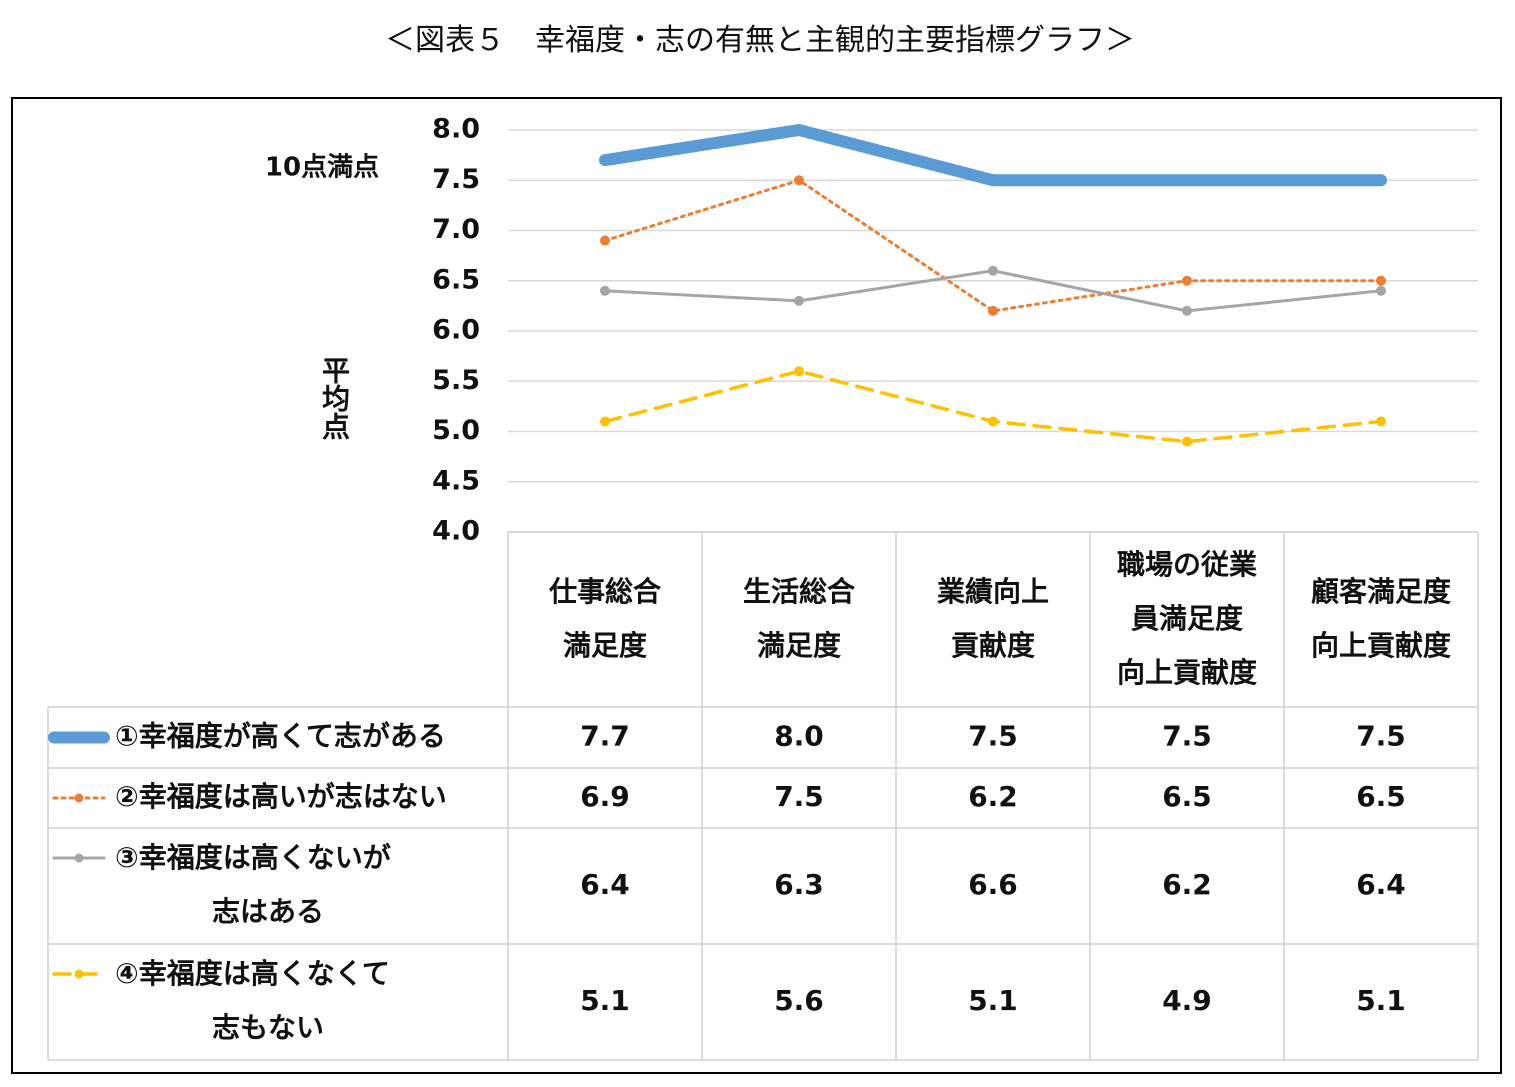  Describe the element at coordinates (1187, 618) in the screenshot. I see `x-tick-label: 職場の従業員満足度向上貢献度` at that location.